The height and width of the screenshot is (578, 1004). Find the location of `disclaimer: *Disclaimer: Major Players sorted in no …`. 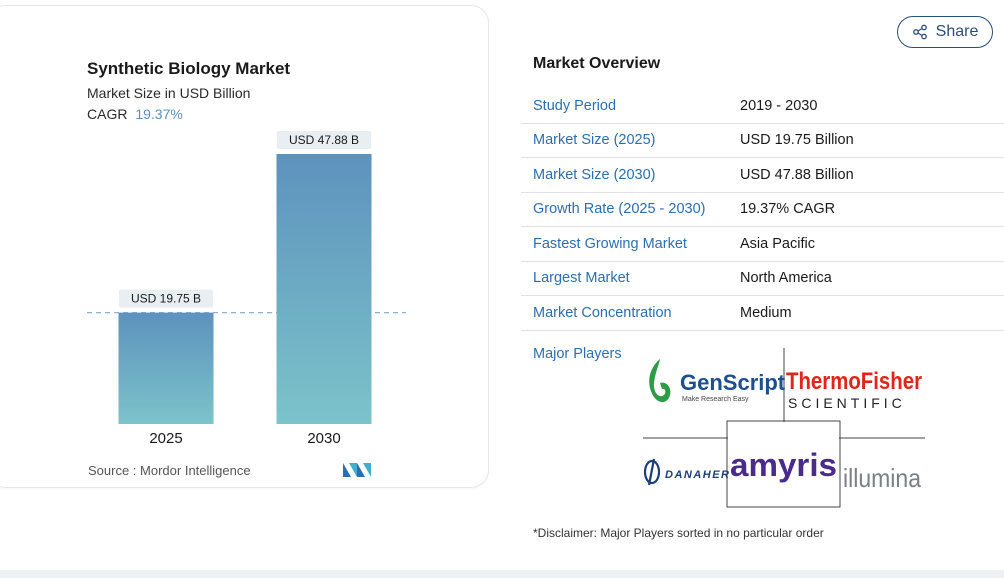

disclaimer: *Disclaimer: Major Players sorted in no … is located at coordinates (678, 533).